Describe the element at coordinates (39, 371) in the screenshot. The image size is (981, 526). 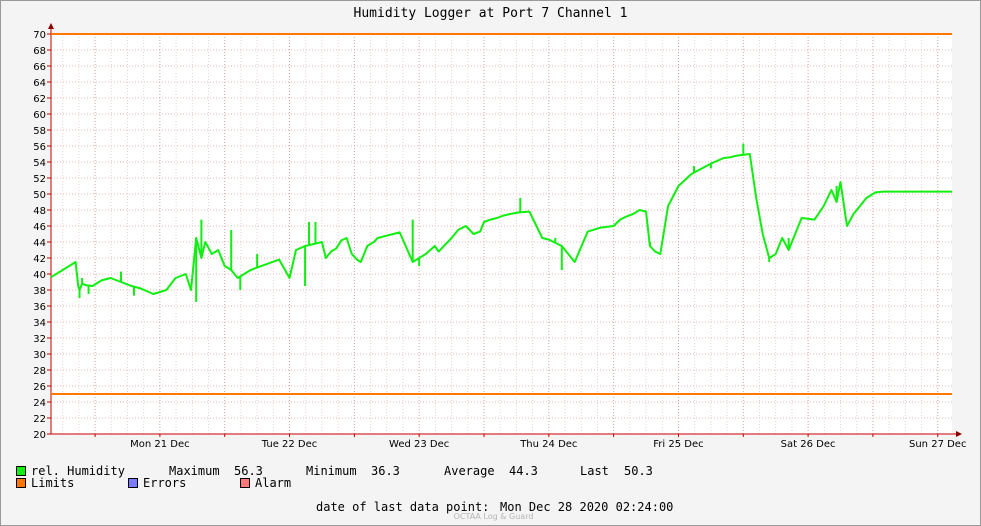
I see `y-tick-label: 28` at that location.